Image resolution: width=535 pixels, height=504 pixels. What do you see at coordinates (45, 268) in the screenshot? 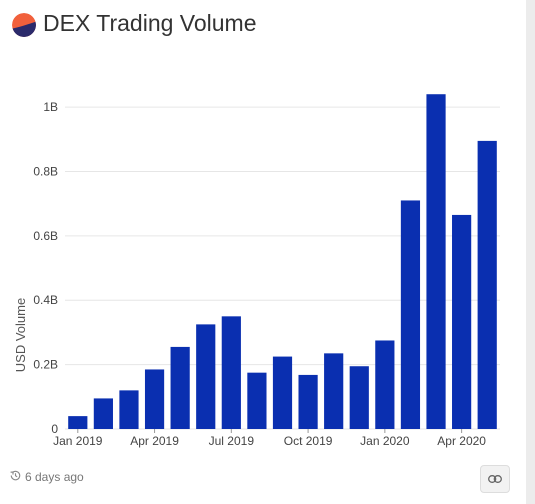
I see `y-axis-ticks: 0 0.2B 0.4B 0.6B 0.8B 1B` at bounding box center [45, 268].